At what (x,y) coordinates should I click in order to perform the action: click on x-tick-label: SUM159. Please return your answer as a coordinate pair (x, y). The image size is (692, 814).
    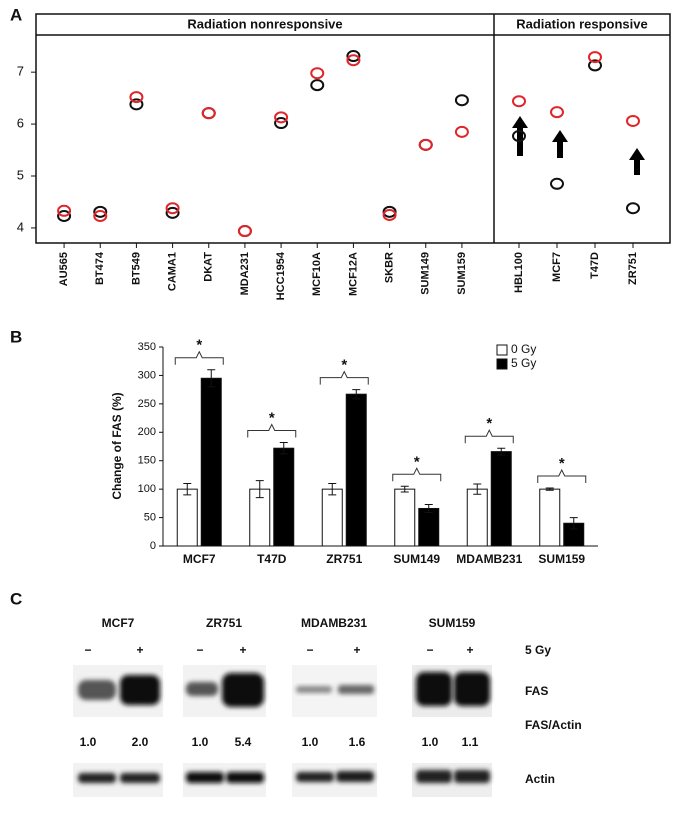
    Looking at the image, I should click on (462, 273).